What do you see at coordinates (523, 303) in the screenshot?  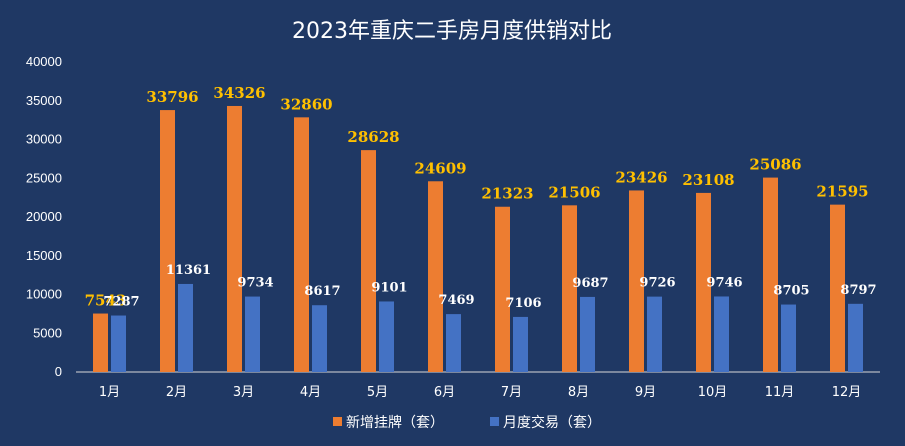 I see `transaction-value-label: 7106` at bounding box center [523, 303].